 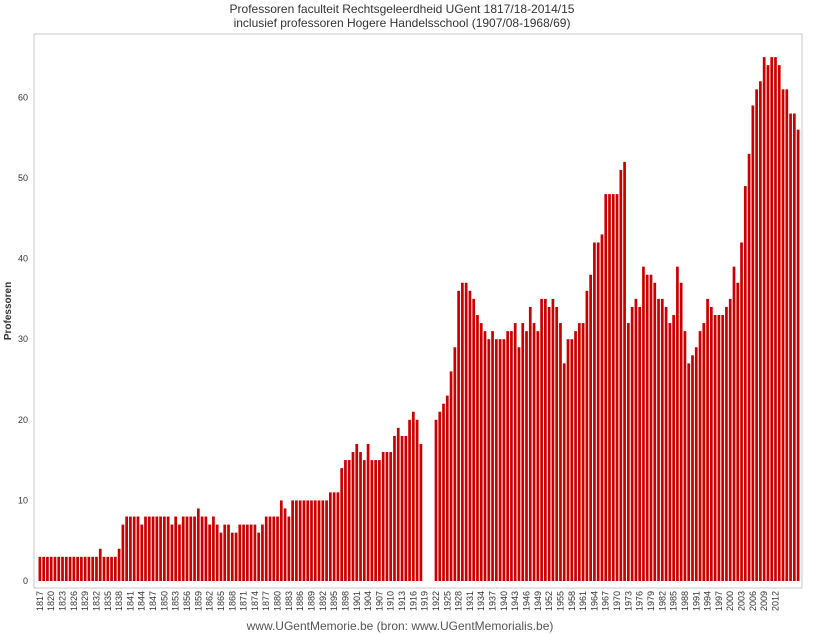 What do you see at coordinates (779, 323) in the screenshot?
I see `bar-2013` at bounding box center [779, 323].